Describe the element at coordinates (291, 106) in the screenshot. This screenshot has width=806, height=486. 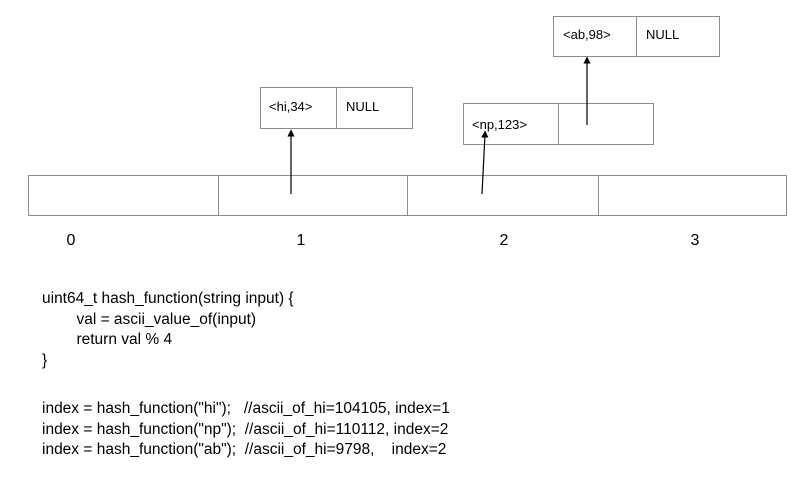
I see `node-hi-key-value: <hi,34>` at that location.